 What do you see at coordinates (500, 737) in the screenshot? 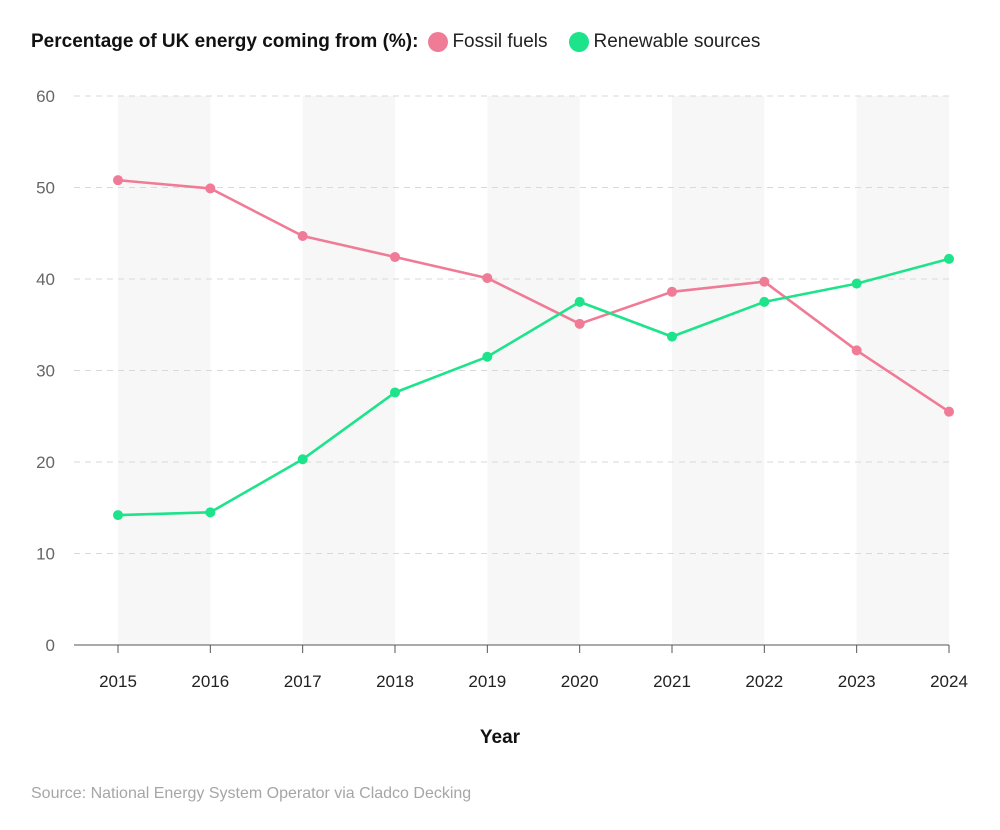
I see `x-axis-title: Year` at bounding box center [500, 737].